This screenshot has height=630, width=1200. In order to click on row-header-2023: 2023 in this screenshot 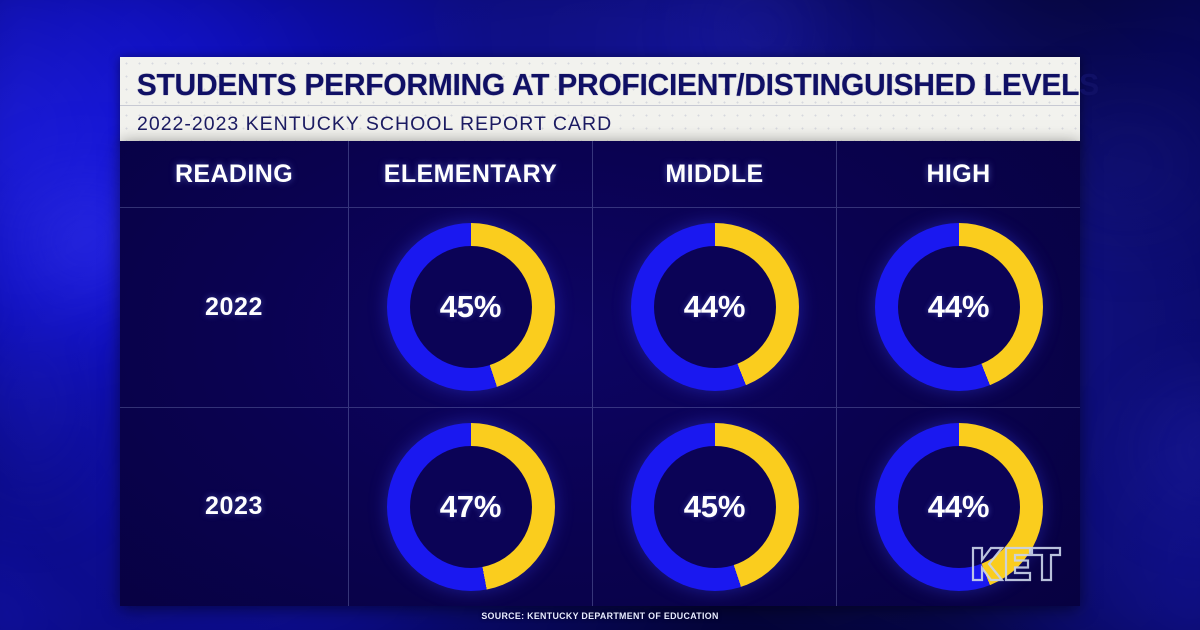, I will do `click(234, 506)`.